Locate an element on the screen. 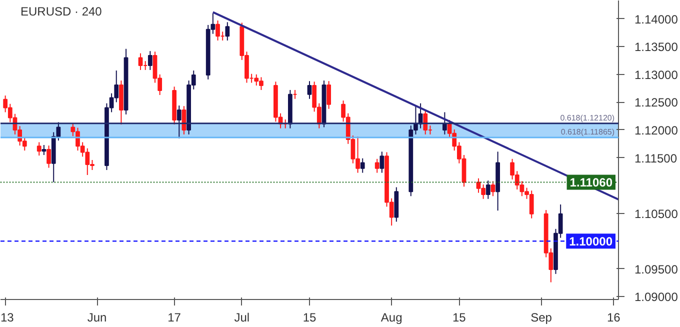  y-tick-label: 1.11500 is located at coordinates (656, 158).